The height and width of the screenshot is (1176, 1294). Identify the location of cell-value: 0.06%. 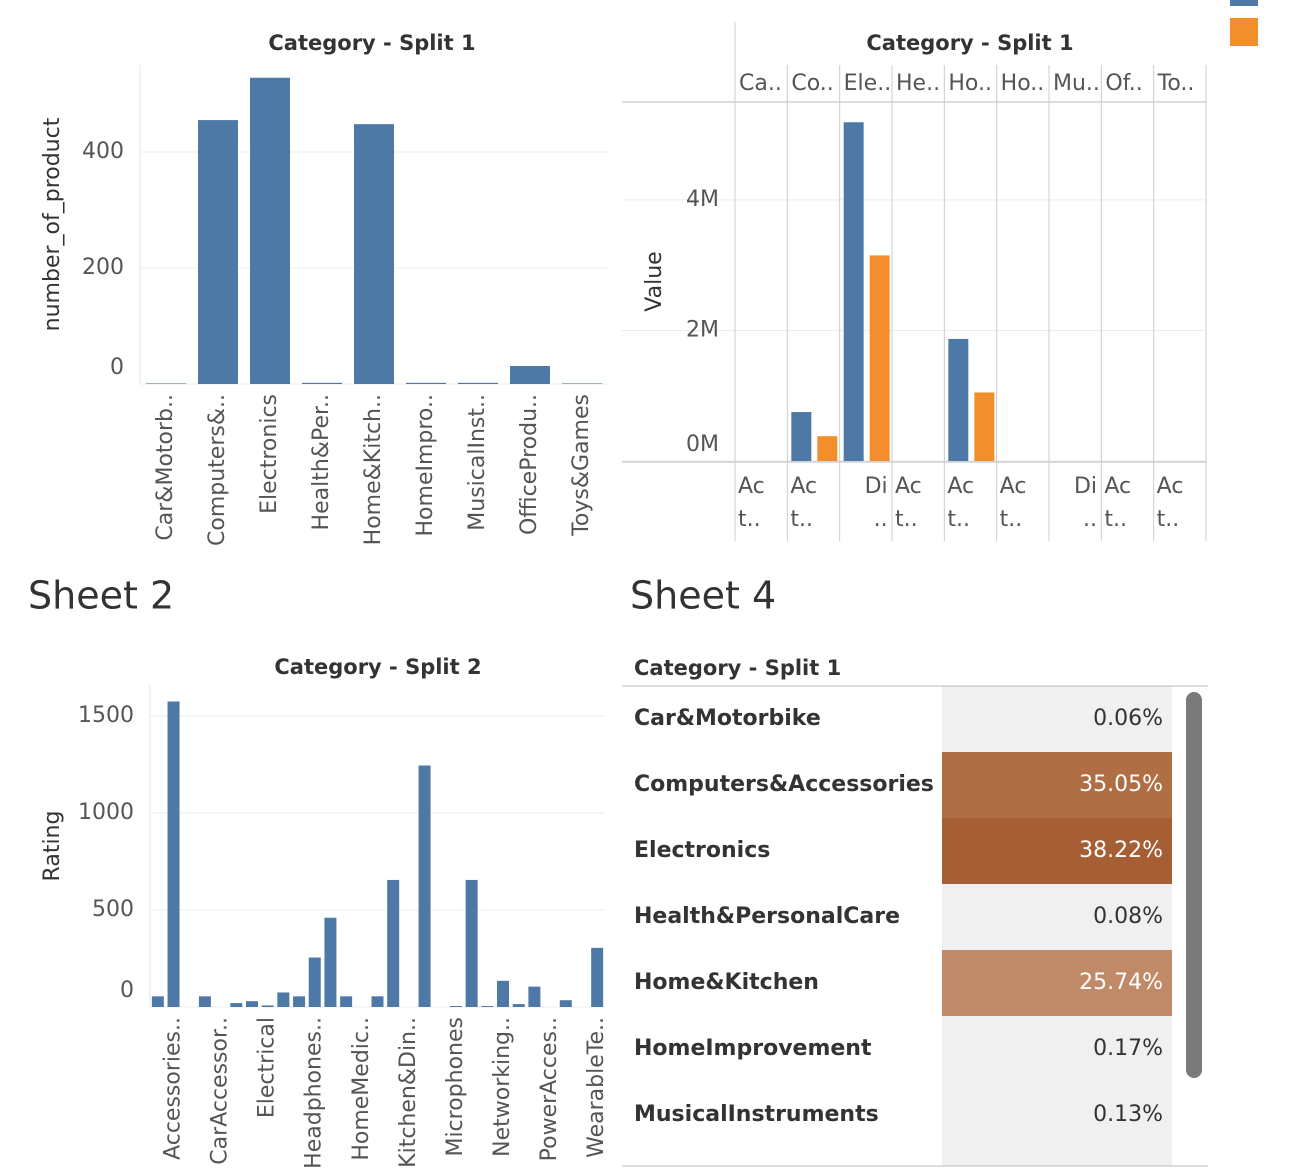
(1128, 718).